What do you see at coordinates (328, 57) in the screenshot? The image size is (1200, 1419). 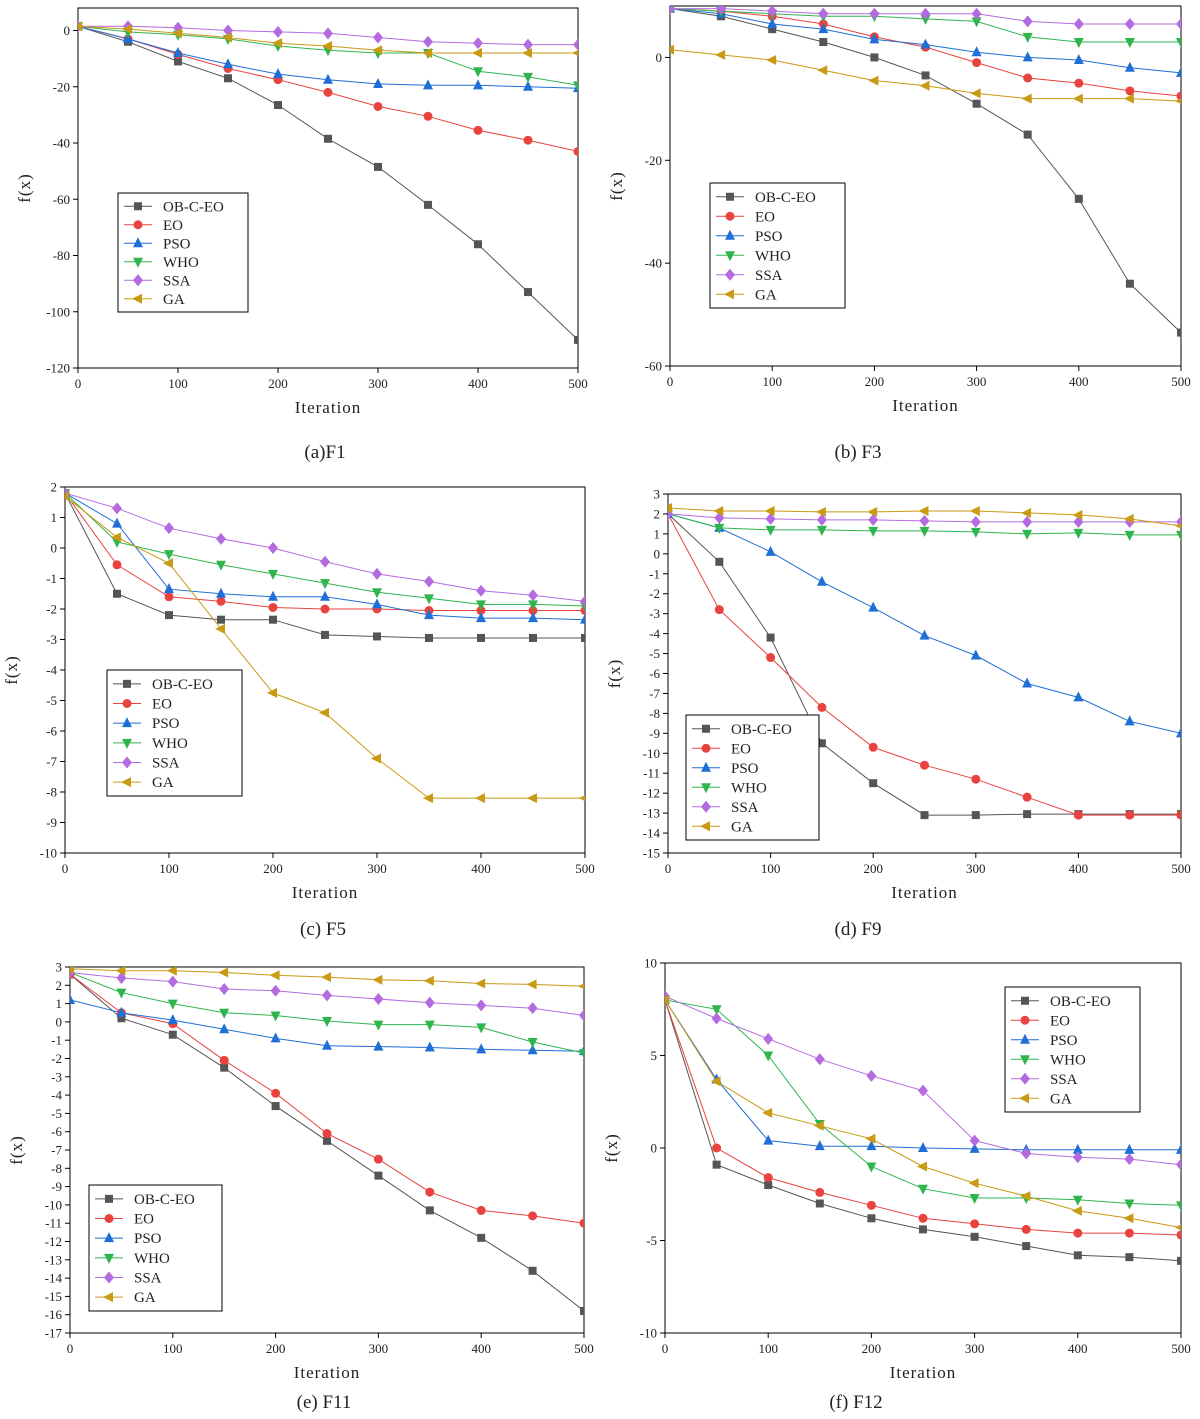 I see `series-who` at bounding box center [328, 57].